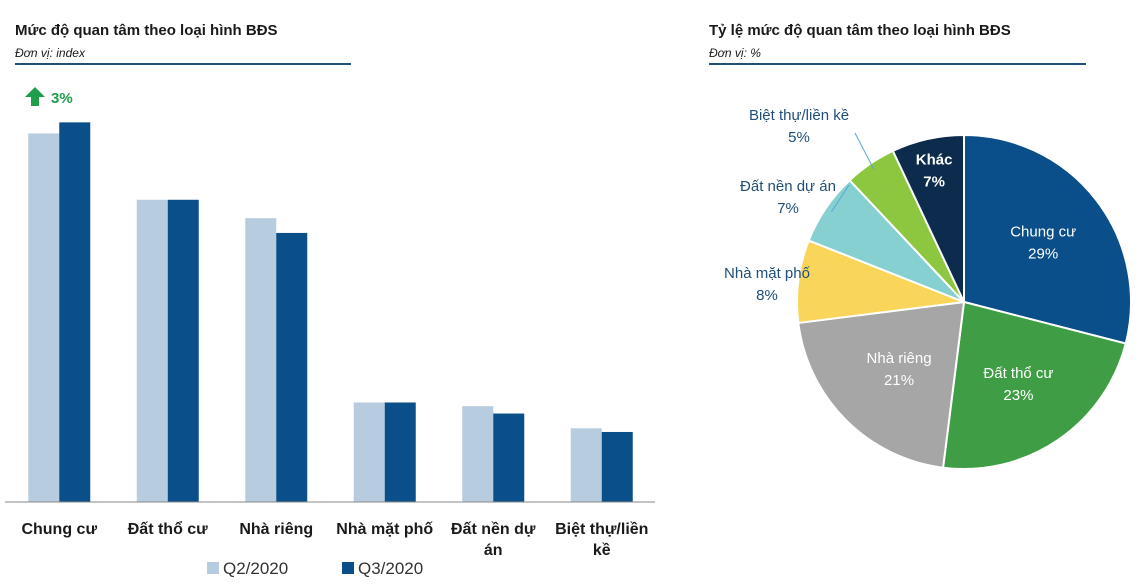 This screenshot has height=587, width=1146. What do you see at coordinates (799, 126) in the screenshot?
I see `pie-label-5: Biệt thự/liền kề 5%` at bounding box center [799, 126].